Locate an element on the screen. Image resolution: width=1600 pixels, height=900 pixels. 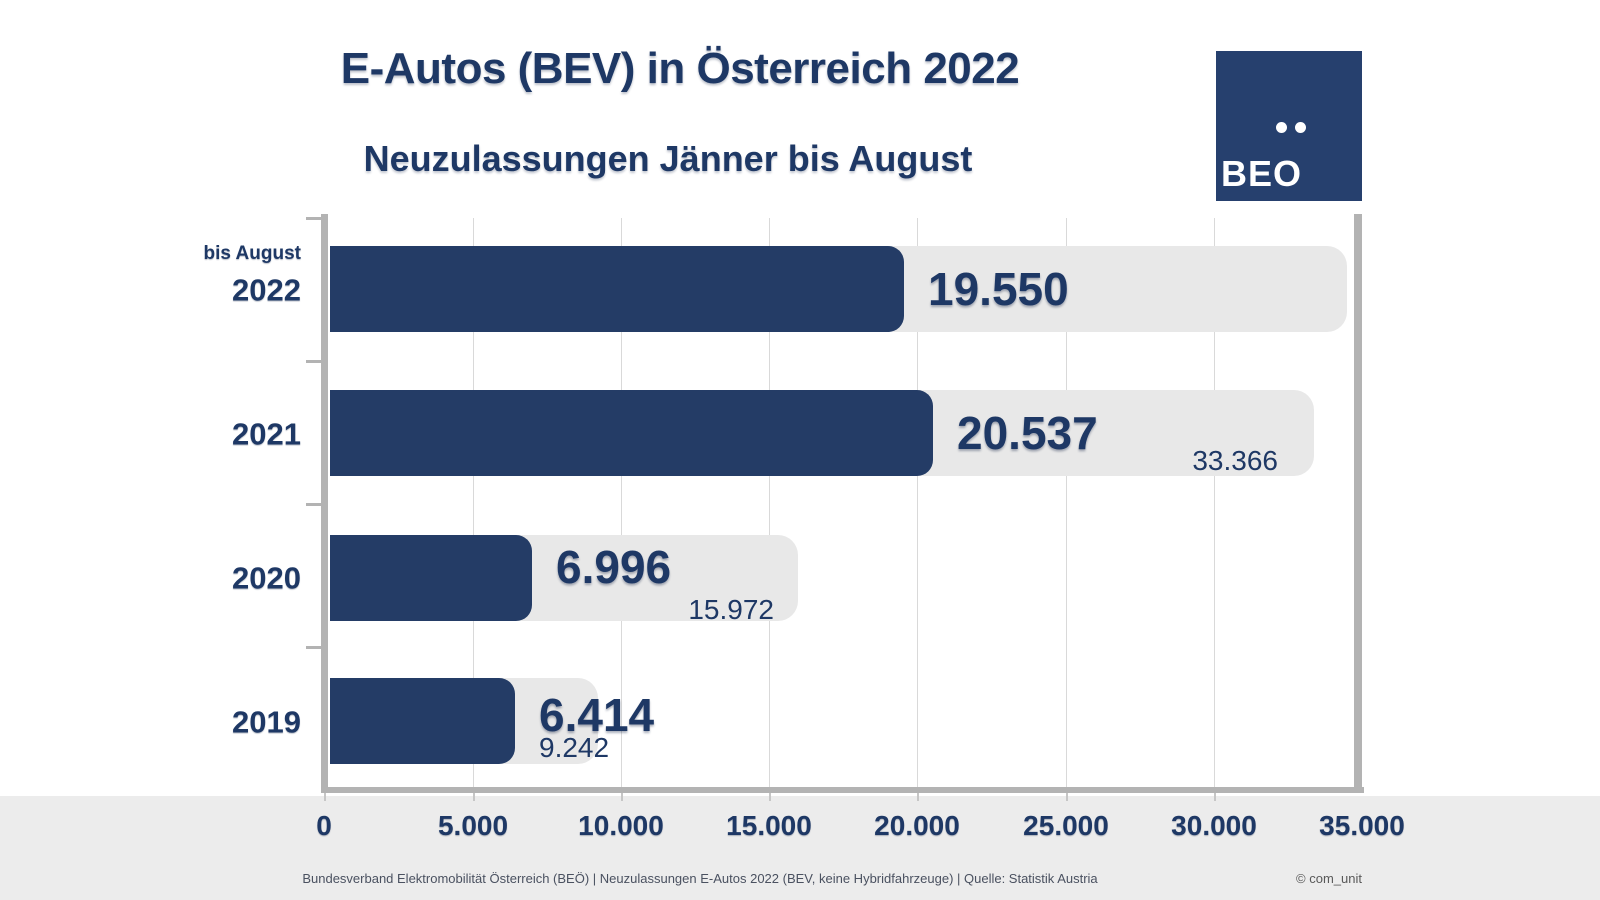
beo-logo: BEO is located at coordinates (1289, 126).